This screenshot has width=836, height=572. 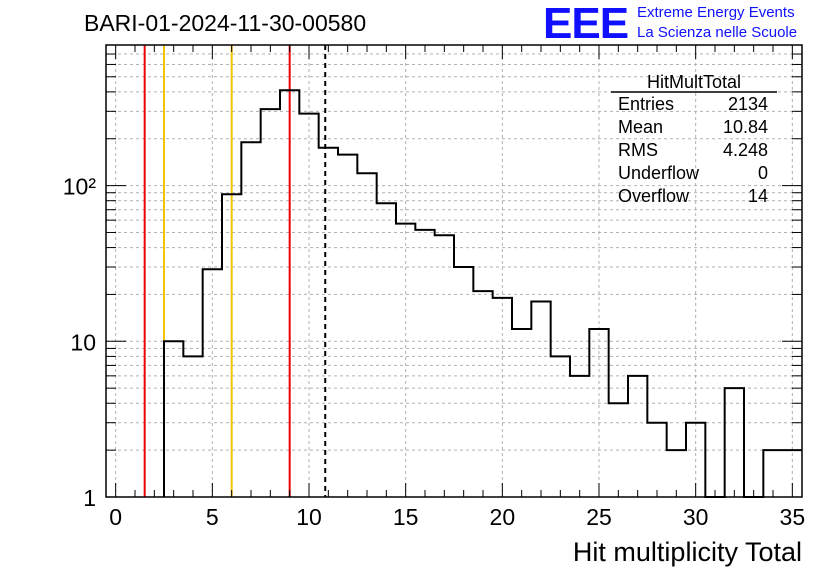 What do you see at coordinates (586, 24) in the screenshot?
I see `eee-logo: EEE` at bounding box center [586, 24].